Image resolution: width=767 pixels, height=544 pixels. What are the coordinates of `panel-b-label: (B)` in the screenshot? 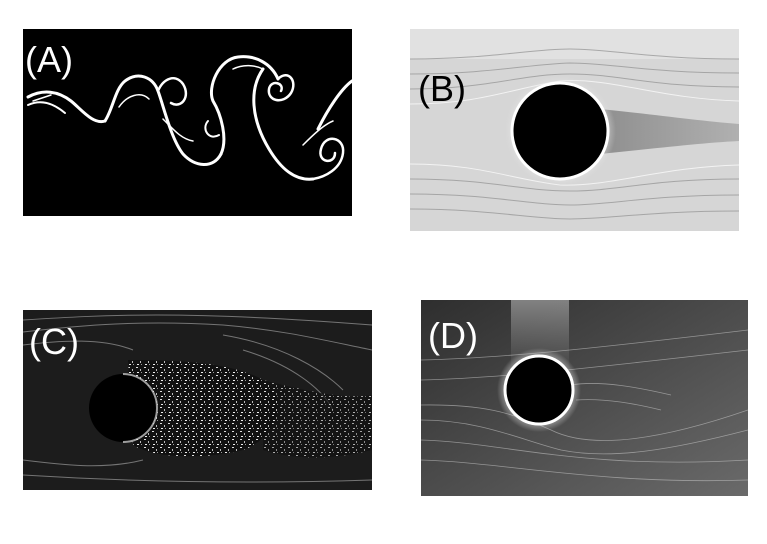 It's located at (442, 88).